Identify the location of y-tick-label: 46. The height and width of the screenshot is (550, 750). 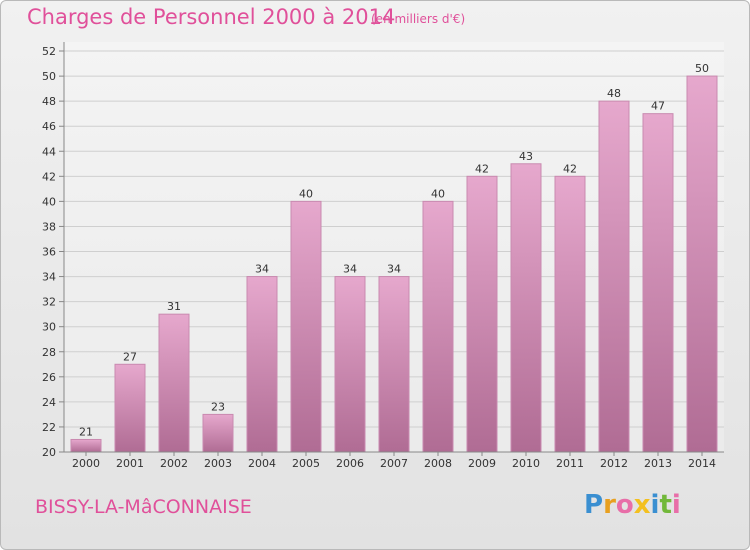
(49, 126).